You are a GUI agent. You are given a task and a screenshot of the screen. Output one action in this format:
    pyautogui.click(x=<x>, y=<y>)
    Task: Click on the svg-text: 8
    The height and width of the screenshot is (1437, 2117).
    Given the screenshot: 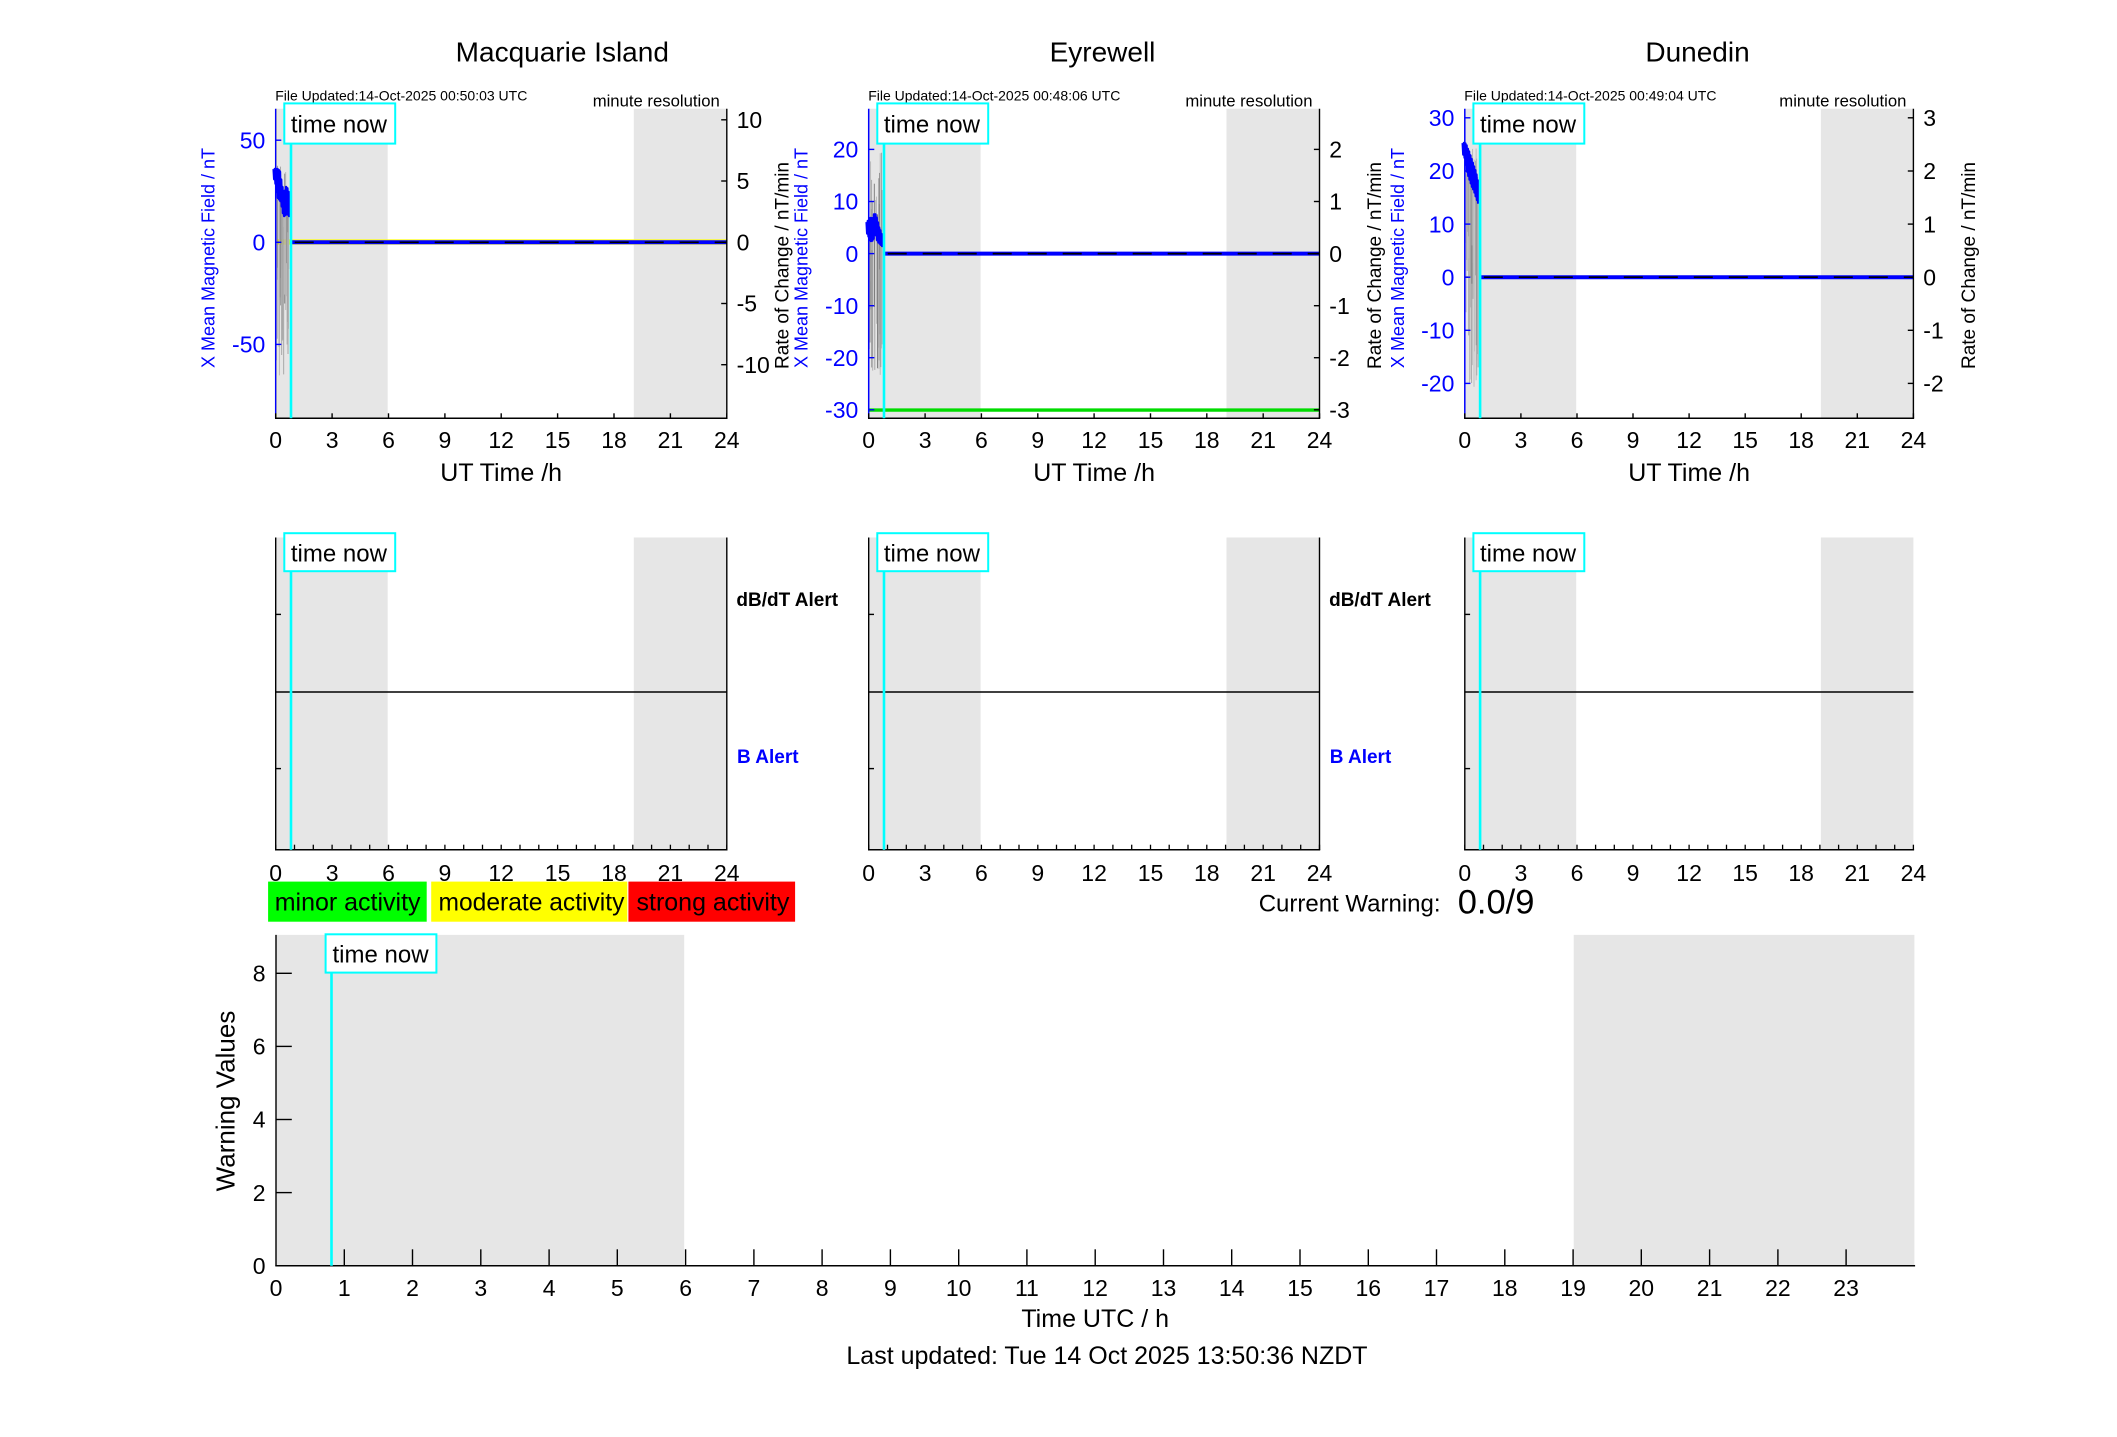 What is the action you would take?
    pyautogui.click(x=259, y=974)
    